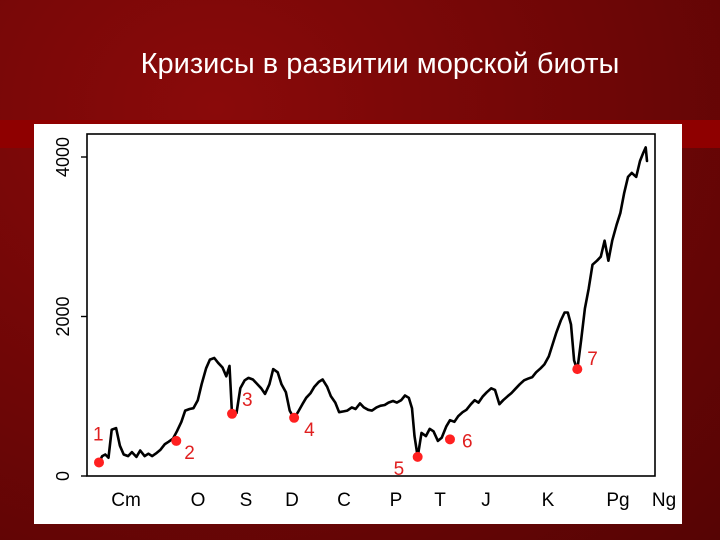 Image resolution: width=720 pixels, height=540 pixels. I want to click on period-label-Ng: Ng, so click(664, 500).